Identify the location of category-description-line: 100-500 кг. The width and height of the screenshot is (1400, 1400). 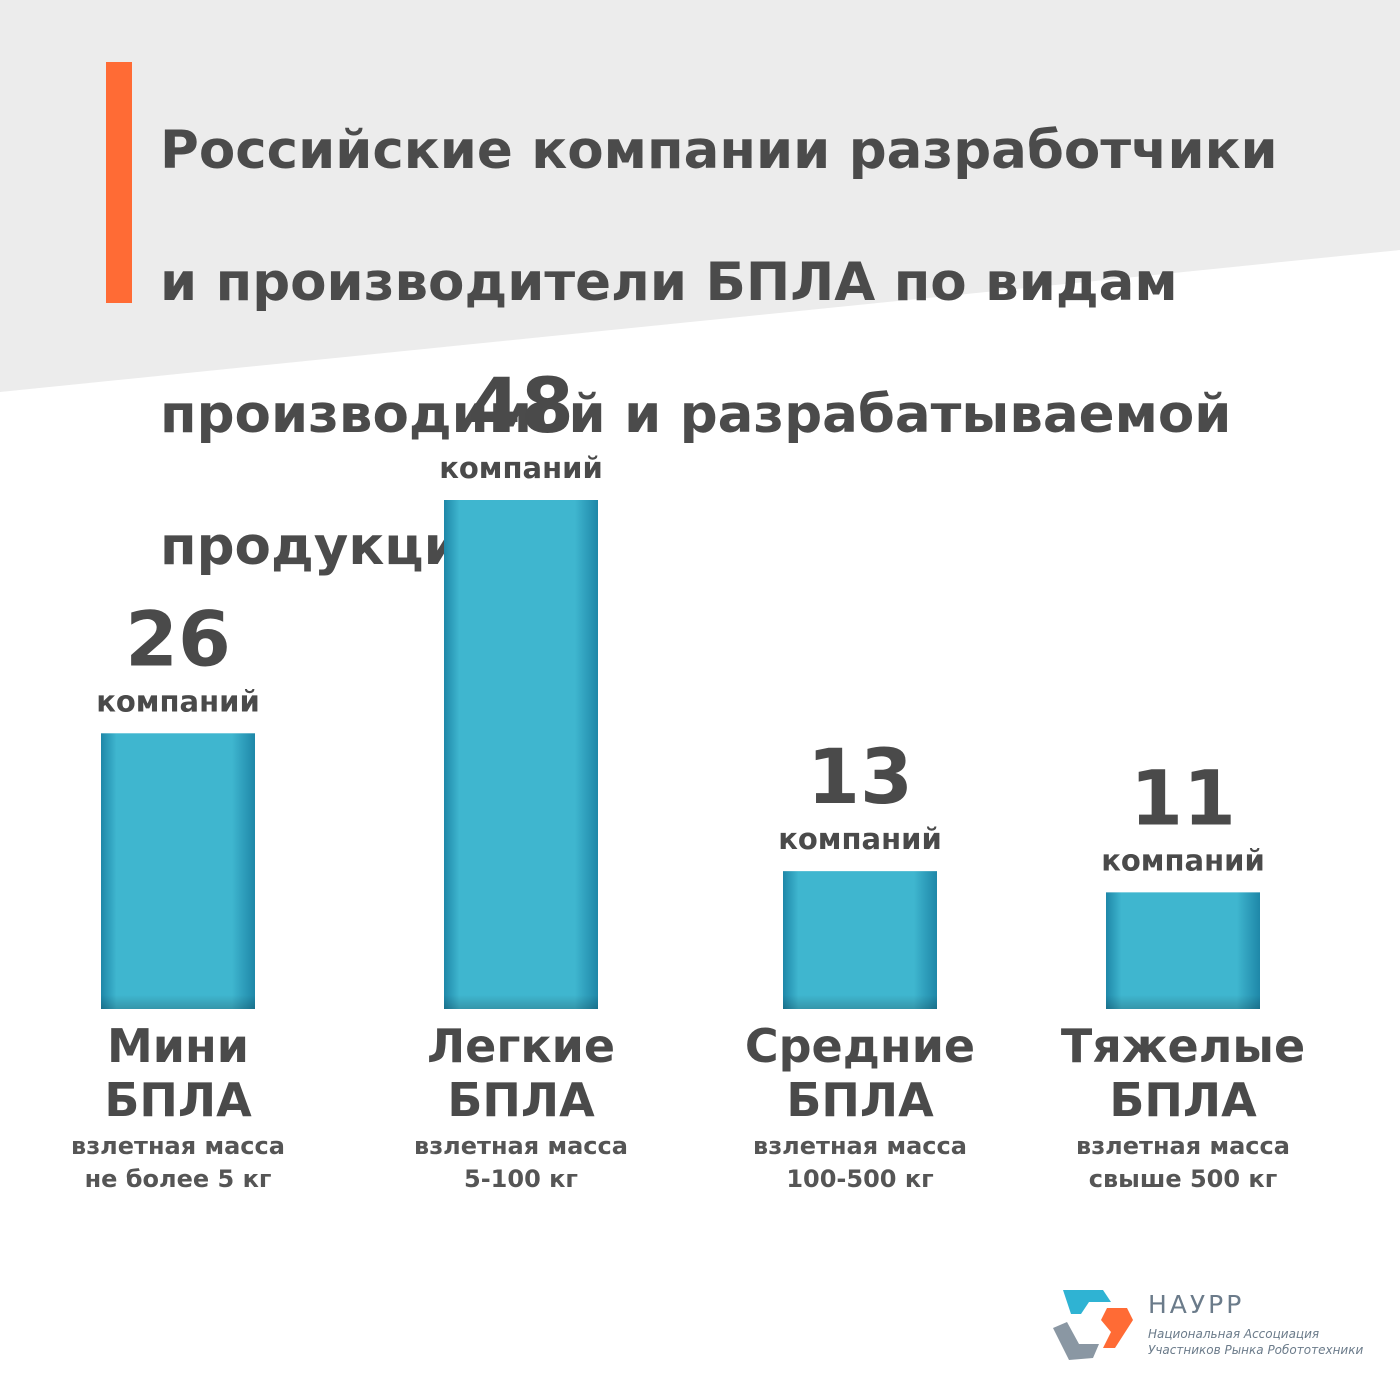
(859, 1179).